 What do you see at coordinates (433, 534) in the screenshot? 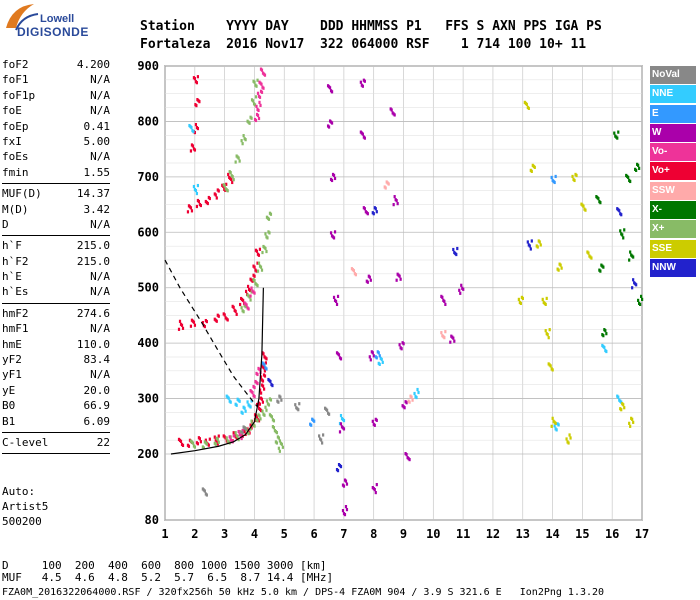
I see `x-tick-label: 10` at bounding box center [433, 534].